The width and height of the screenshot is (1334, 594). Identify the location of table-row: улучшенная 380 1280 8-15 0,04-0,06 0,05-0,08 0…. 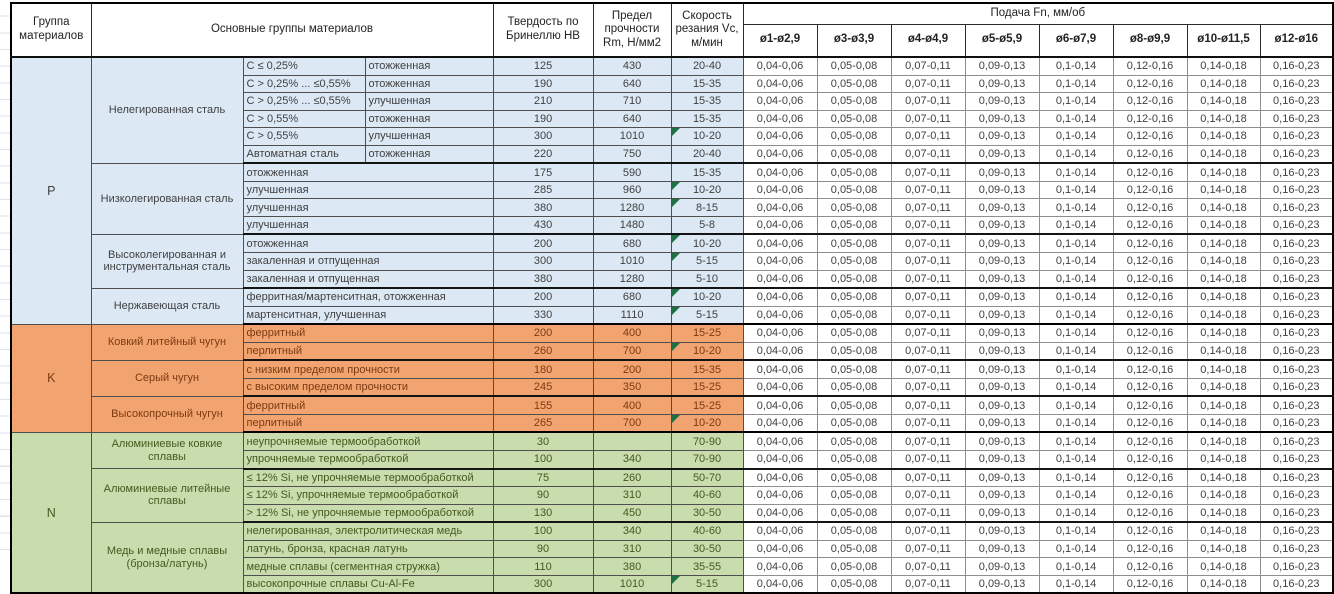
(672, 207).